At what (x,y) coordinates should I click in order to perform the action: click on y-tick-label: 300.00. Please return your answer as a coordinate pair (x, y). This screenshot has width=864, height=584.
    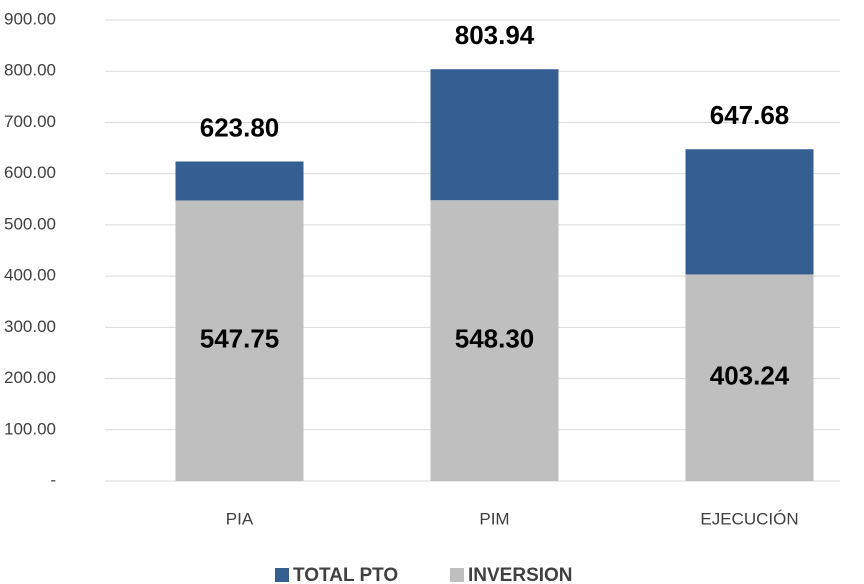
    Looking at the image, I should click on (30, 326).